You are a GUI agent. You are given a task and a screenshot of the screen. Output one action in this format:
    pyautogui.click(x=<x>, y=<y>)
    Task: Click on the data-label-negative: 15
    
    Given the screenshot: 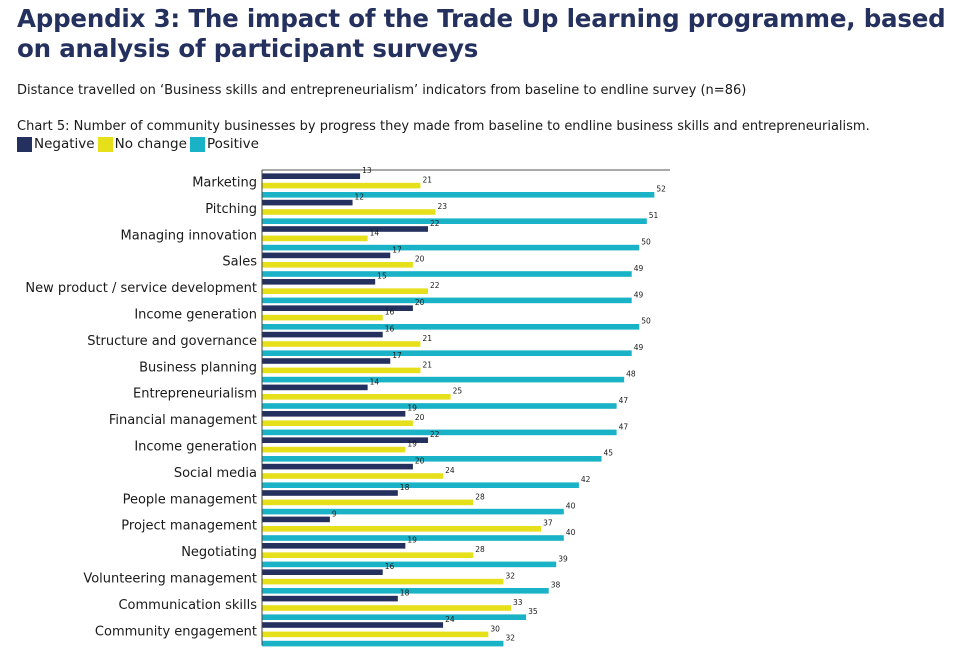 What is the action you would take?
    pyautogui.click(x=382, y=276)
    